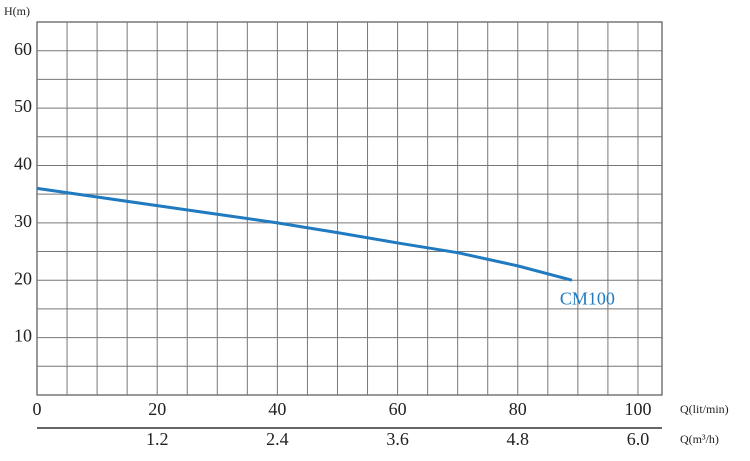 The height and width of the screenshot is (461, 750). Describe the element at coordinates (704, 409) in the screenshot. I see `x-axis-label: Q(lit/min)` at that location.